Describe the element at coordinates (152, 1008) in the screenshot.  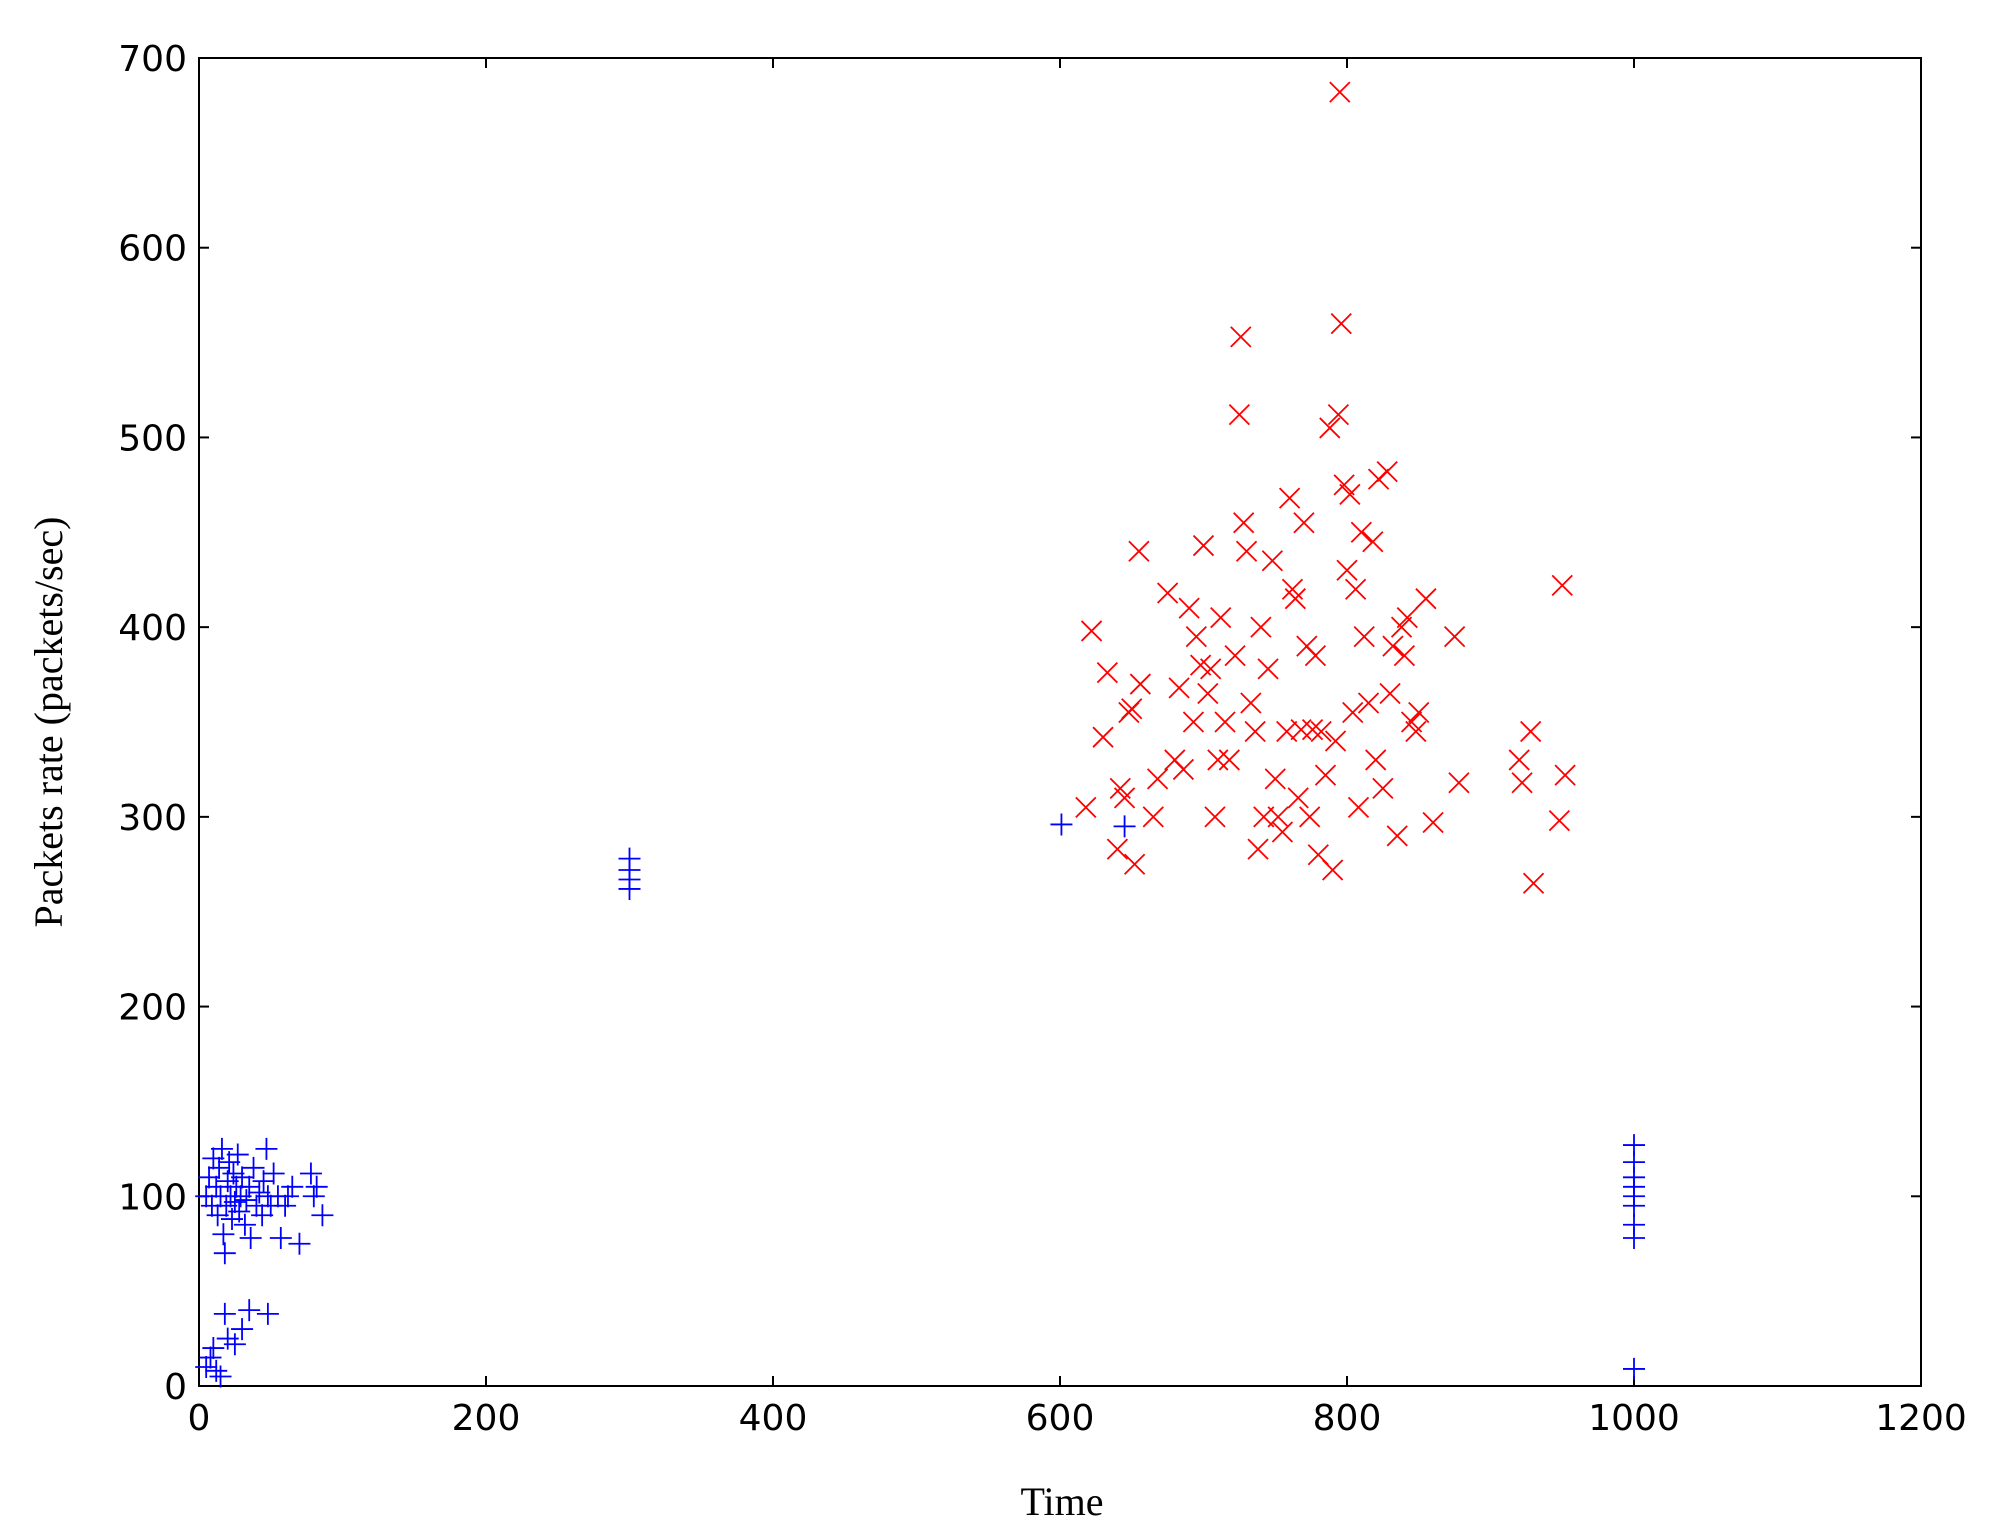
I see `y-tick-label: 200` at that location.